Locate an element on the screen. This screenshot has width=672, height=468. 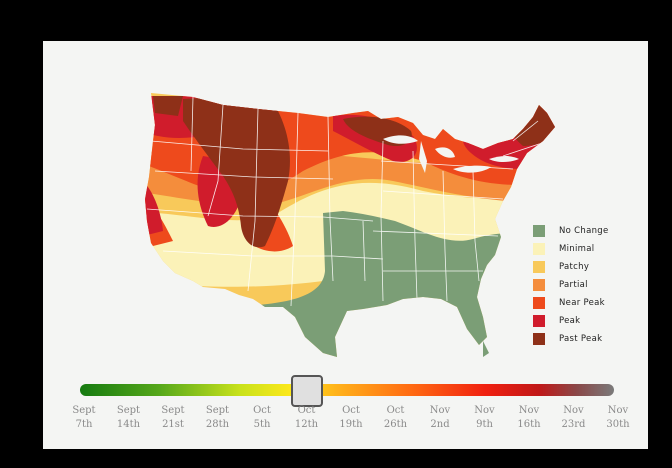
timeline-date-label: Oct 19th is located at coordinates (351, 418).